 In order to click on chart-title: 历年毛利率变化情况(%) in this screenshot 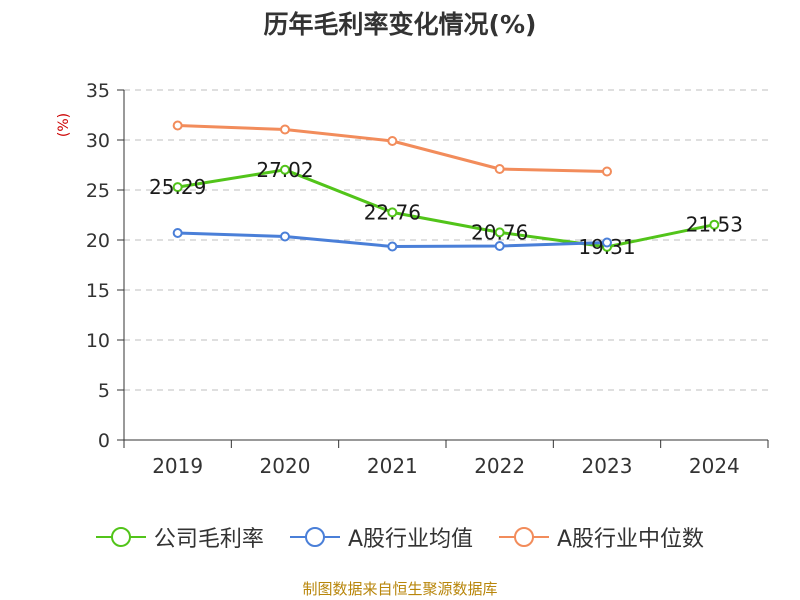, I will do `click(400, 24)`.